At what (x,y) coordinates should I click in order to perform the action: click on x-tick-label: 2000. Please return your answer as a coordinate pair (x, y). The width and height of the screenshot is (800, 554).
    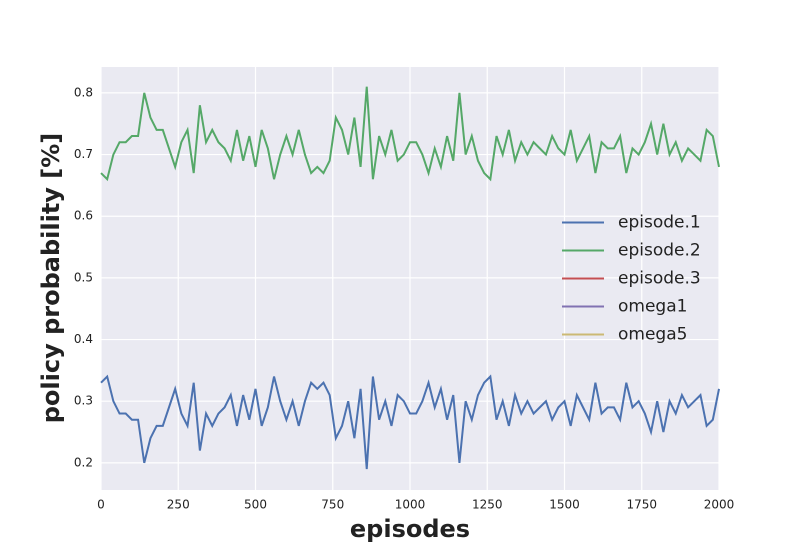
    Looking at the image, I should click on (719, 505).